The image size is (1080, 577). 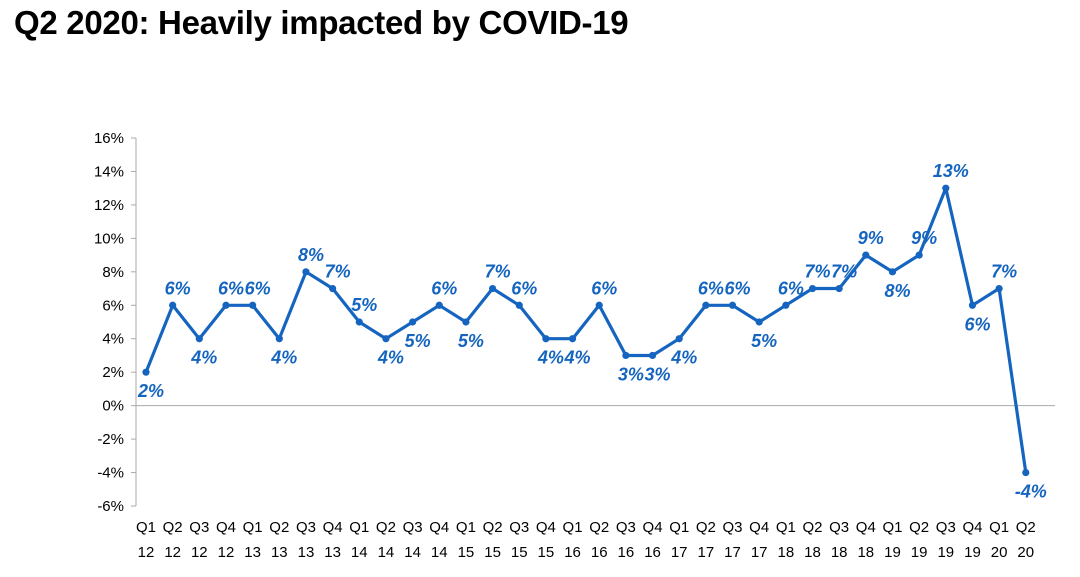 What do you see at coordinates (113, 272) in the screenshot?
I see `y-tick-label: 8%` at bounding box center [113, 272].